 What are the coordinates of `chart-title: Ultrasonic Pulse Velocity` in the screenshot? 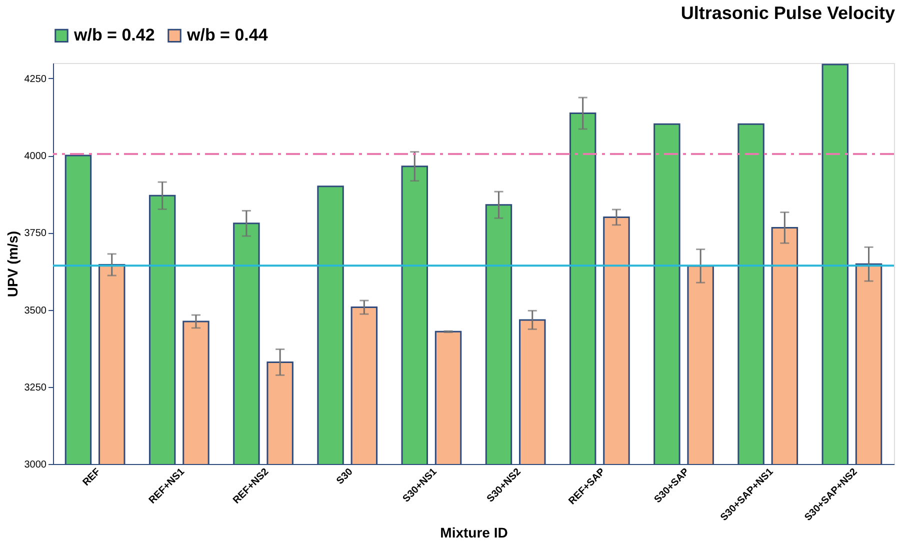 It's located at (787, 13).